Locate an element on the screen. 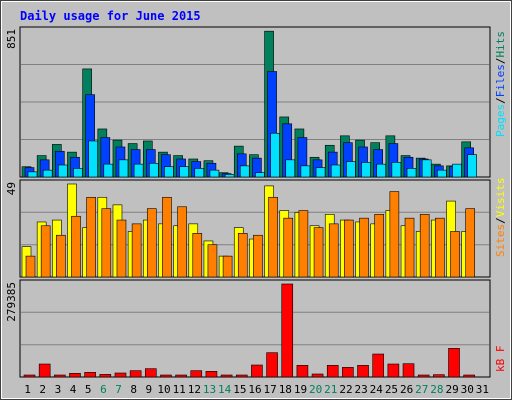 Image resolution: width=512 pixels, height=400 pixels. legend-entry: Files is located at coordinates (500, 80).